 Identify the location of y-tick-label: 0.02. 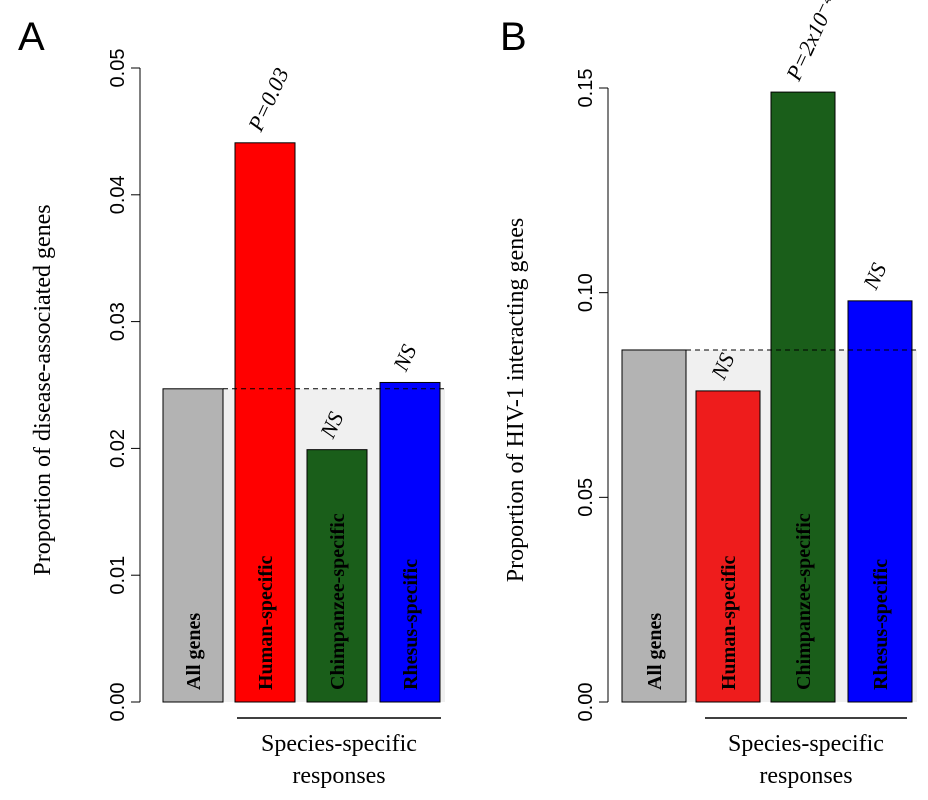
(118, 448).